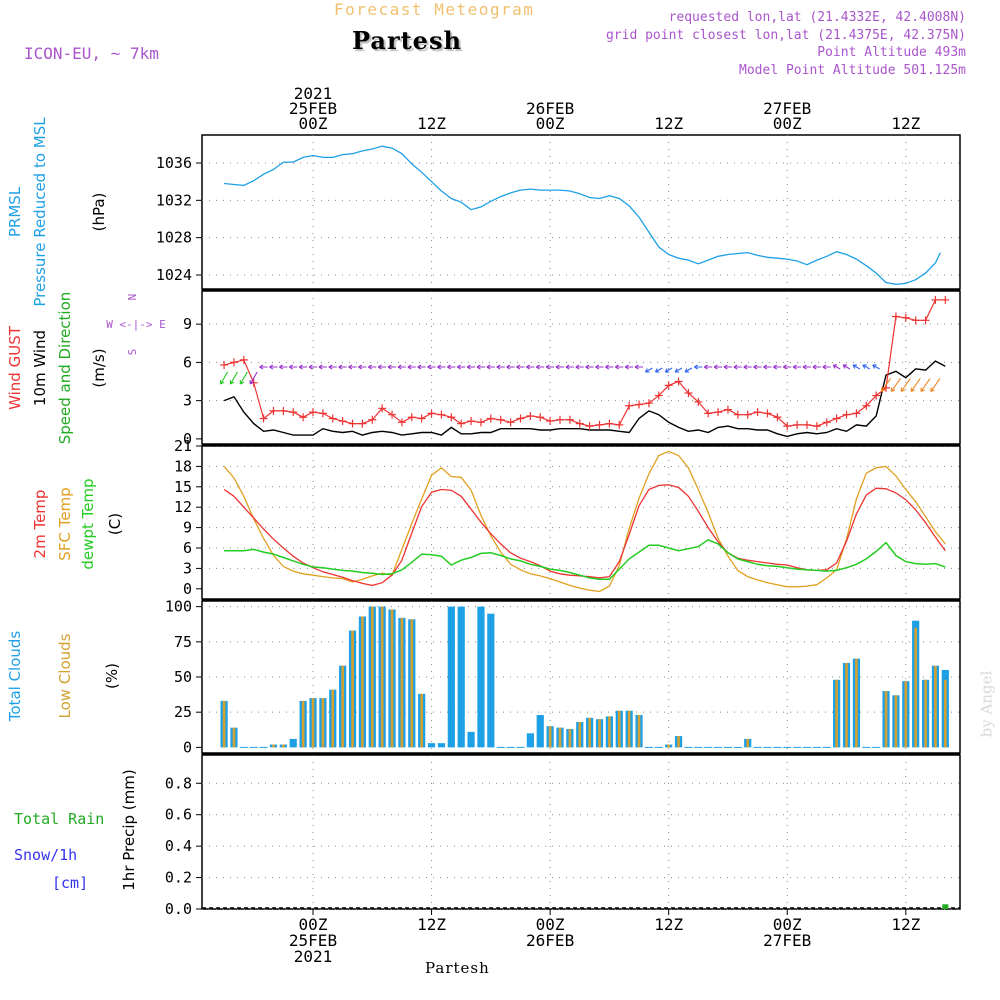  What do you see at coordinates (174, 238) in the screenshot?
I see `y-tick-label: 1028` at bounding box center [174, 238].